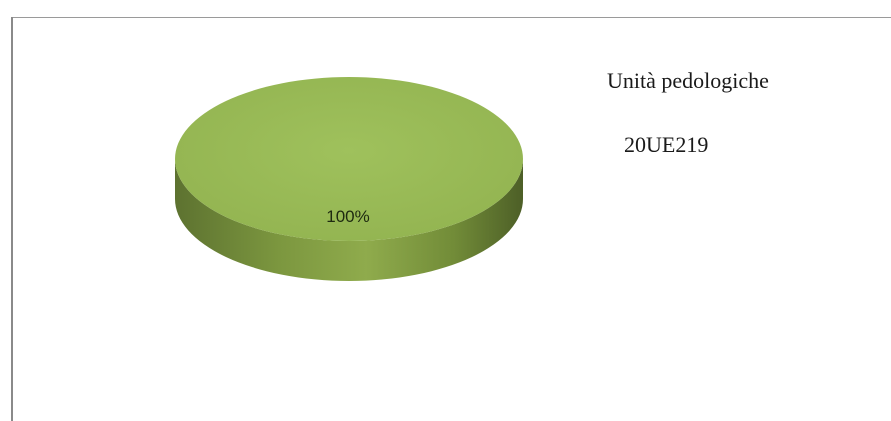 This screenshot has width=891, height=421. What do you see at coordinates (347, 216) in the screenshot?
I see `slice-data-label: 100%` at bounding box center [347, 216].